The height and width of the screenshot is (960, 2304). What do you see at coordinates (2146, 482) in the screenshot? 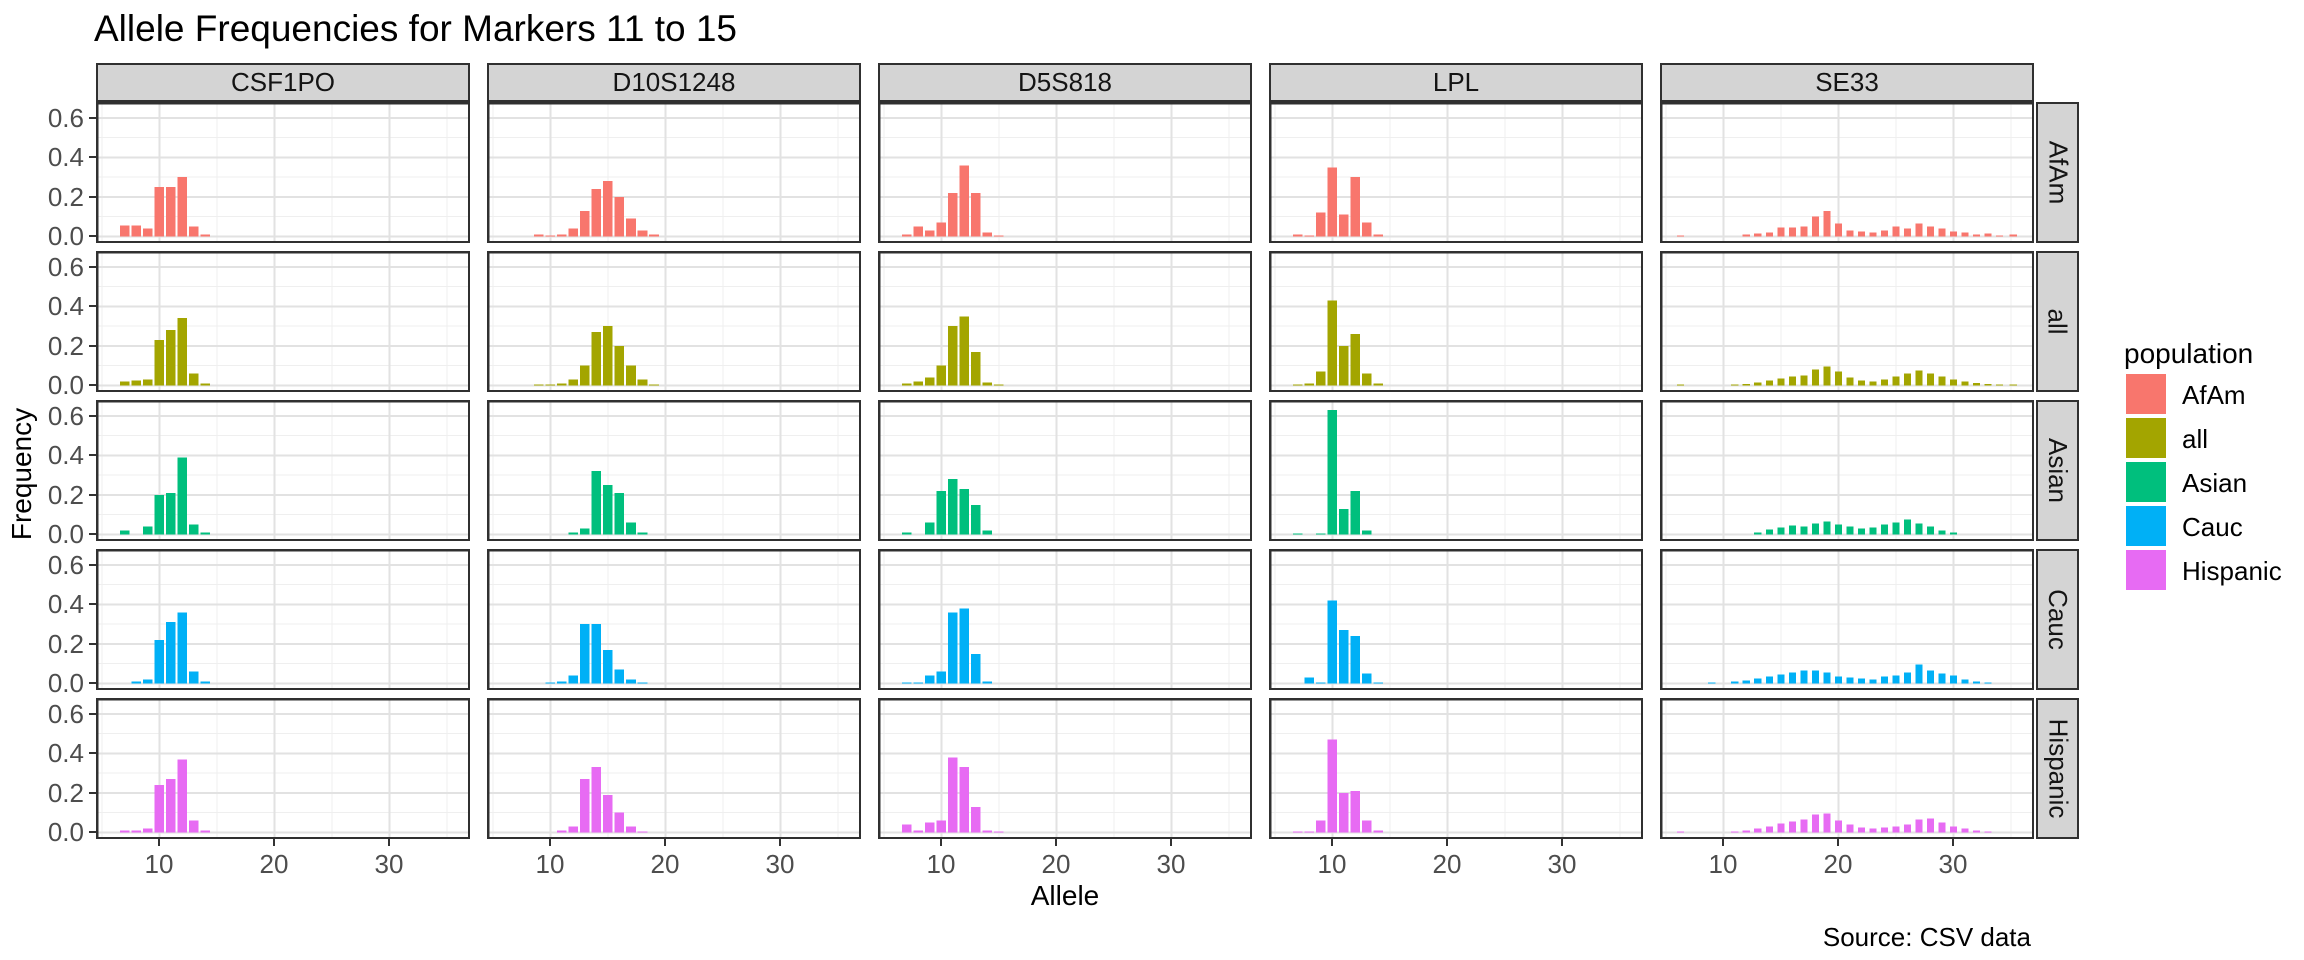
I see `legend-key-asian` at bounding box center [2146, 482].